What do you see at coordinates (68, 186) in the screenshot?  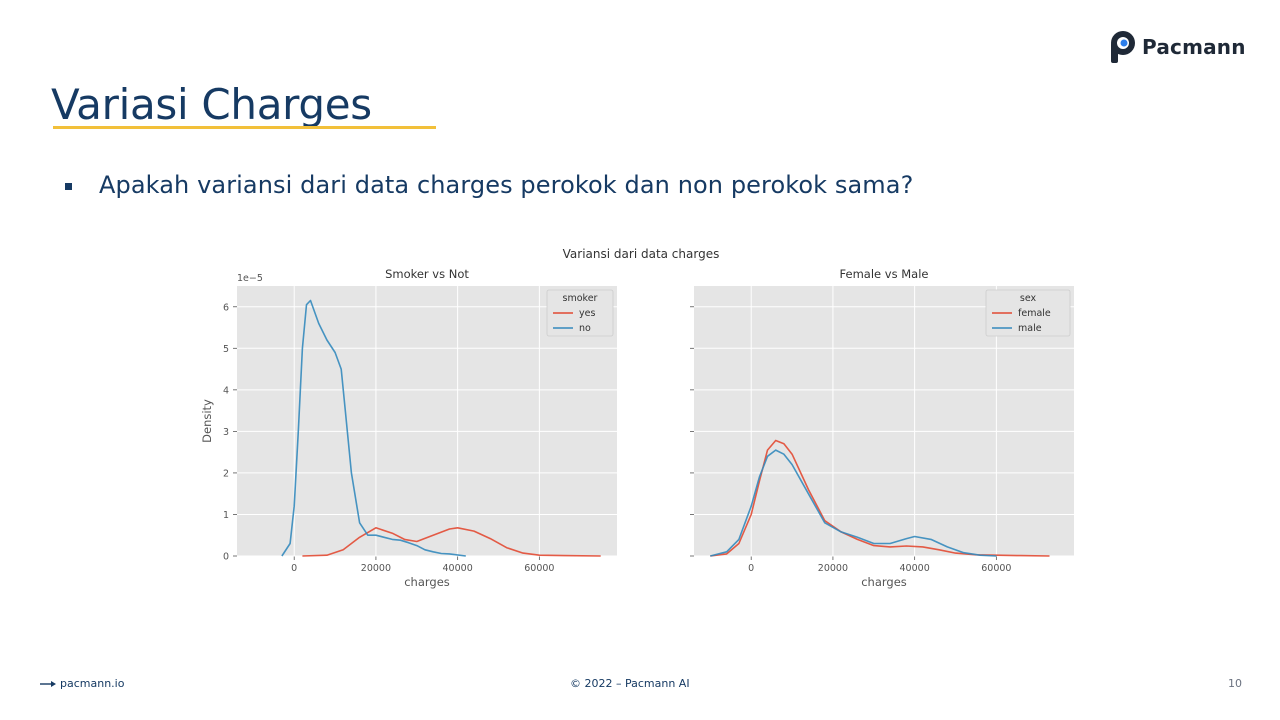 I see `bullet-marker` at bounding box center [68, 186].